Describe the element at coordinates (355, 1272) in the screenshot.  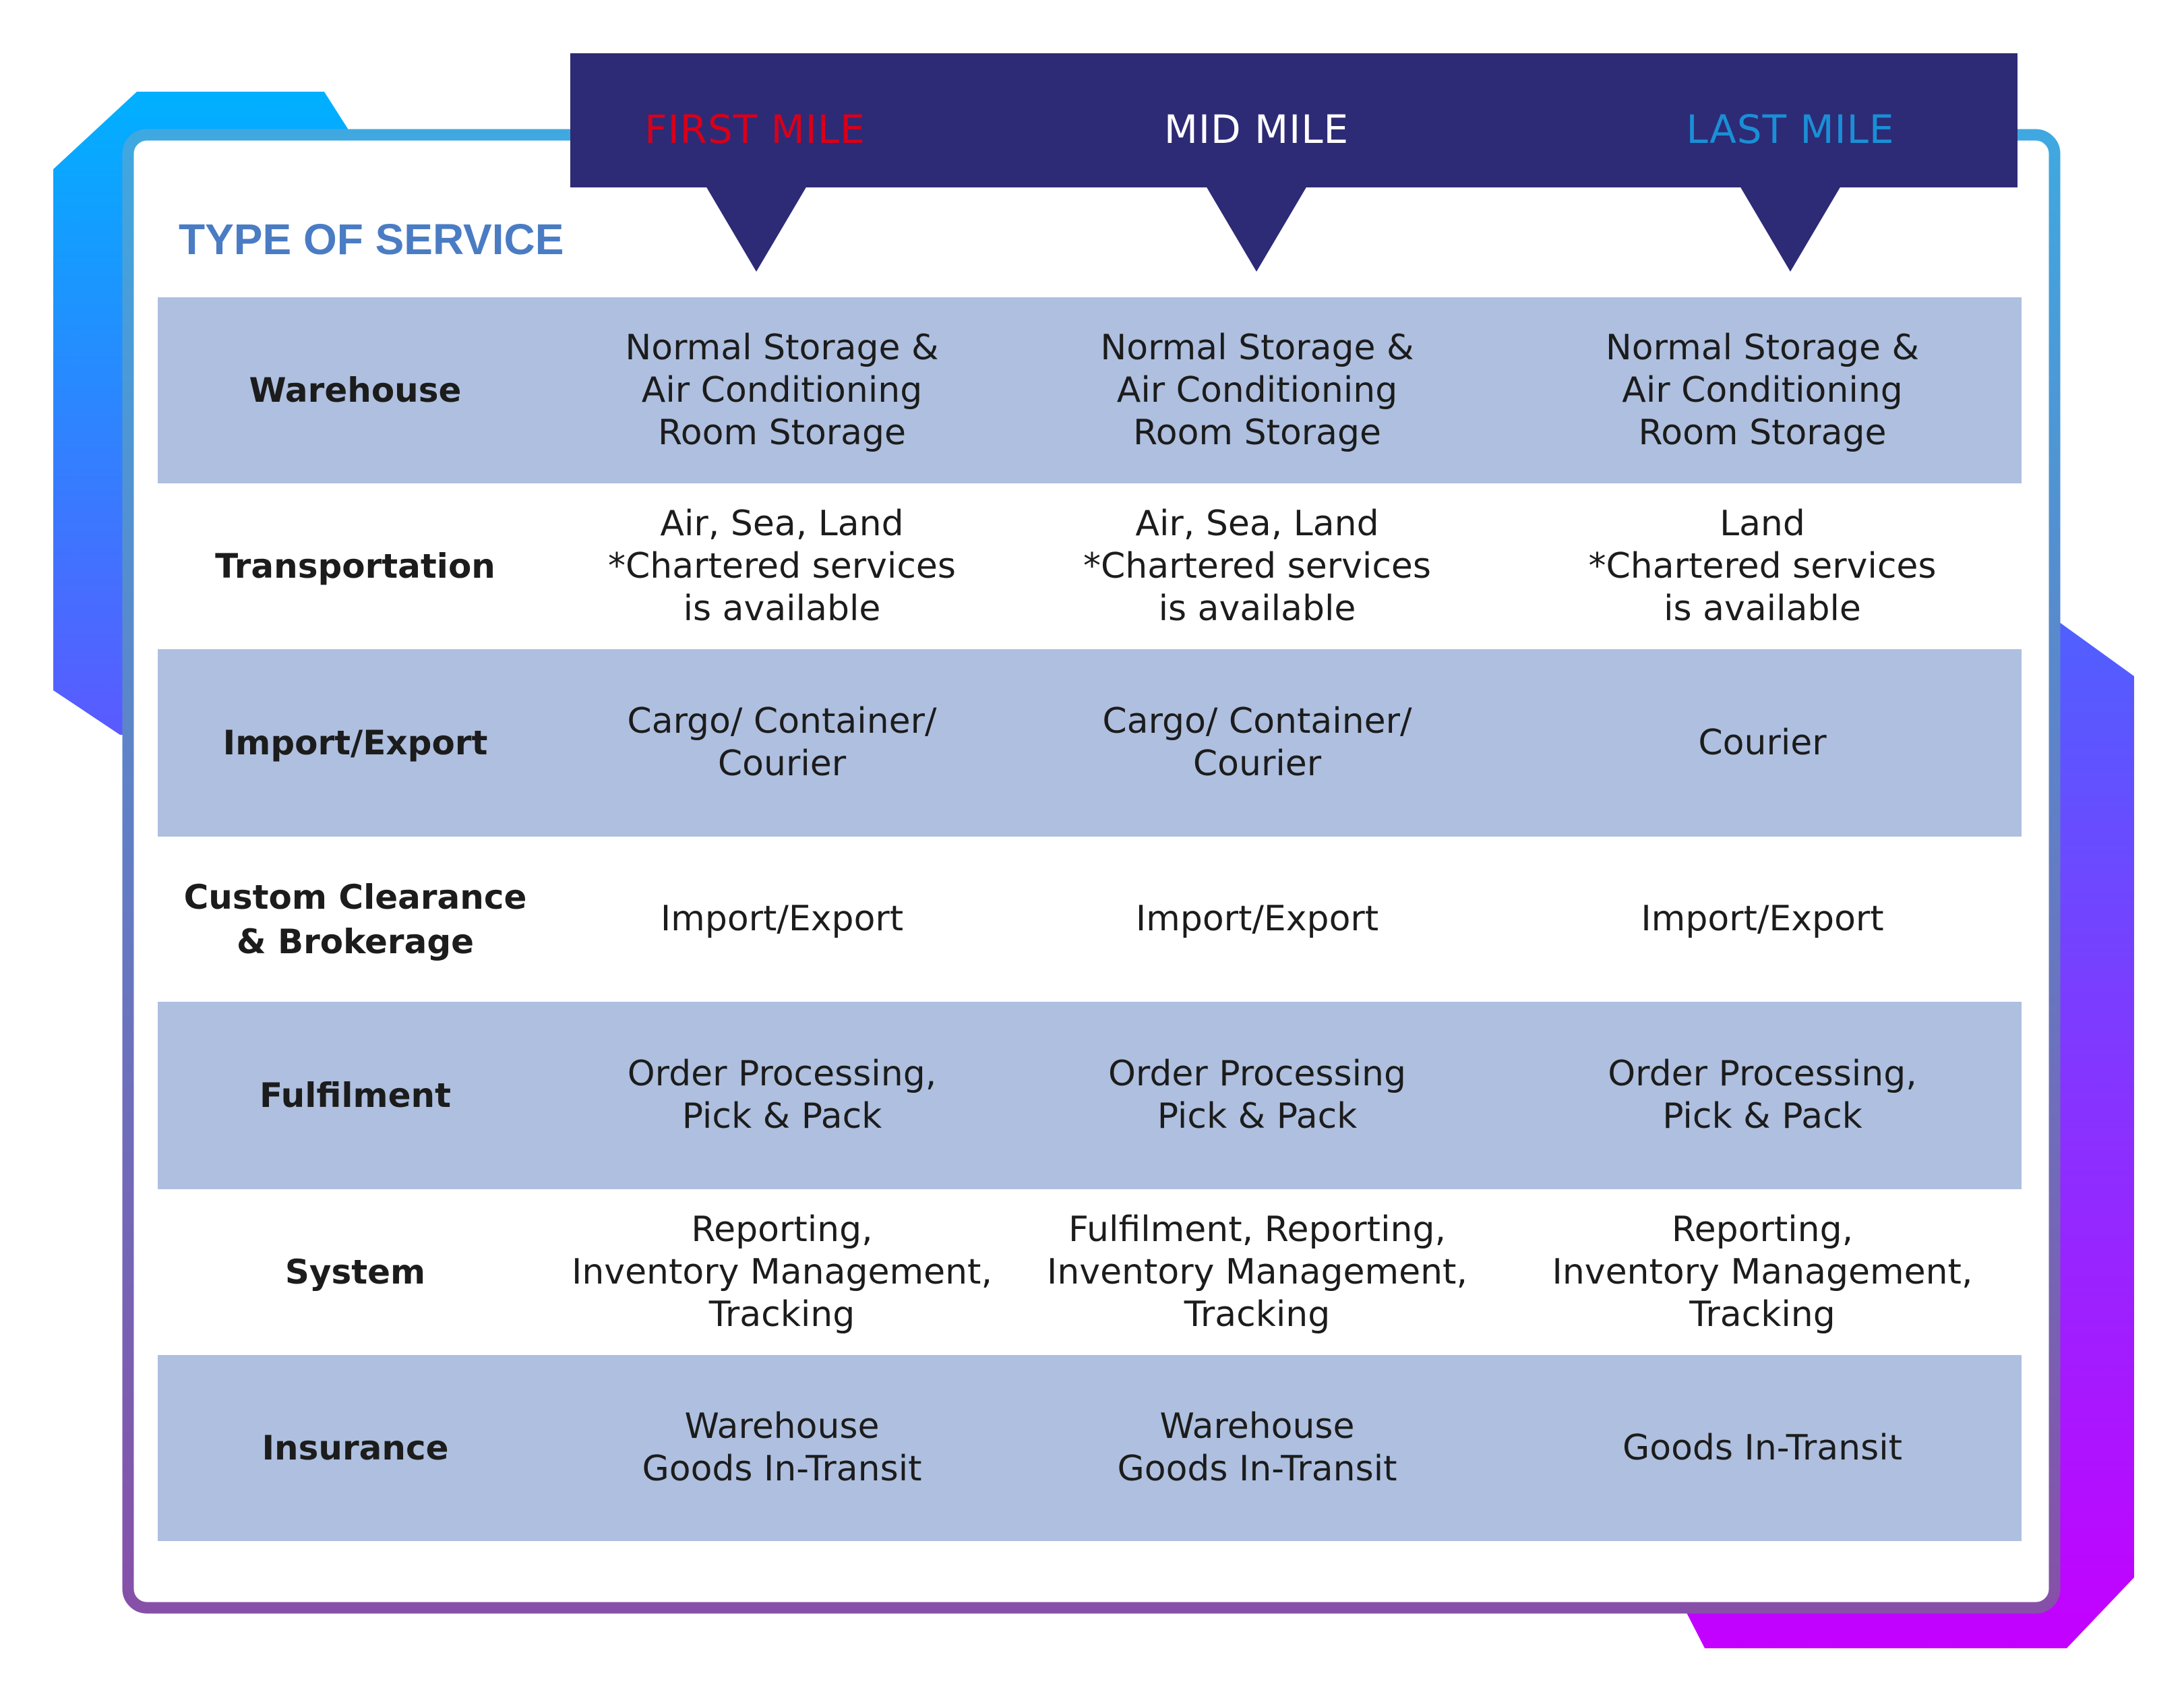
I see `row-label: System` at that location.